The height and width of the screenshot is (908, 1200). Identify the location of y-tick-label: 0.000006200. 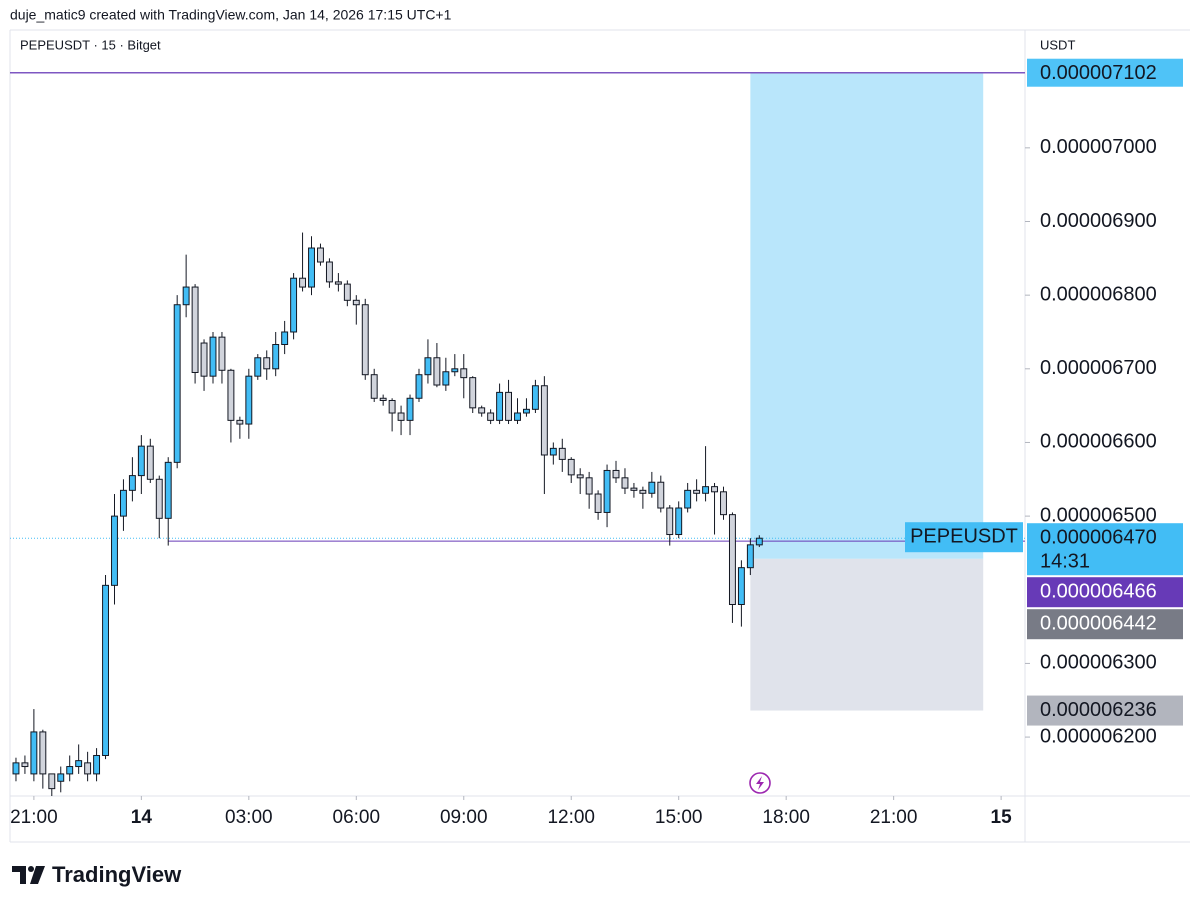
(1098, 736).